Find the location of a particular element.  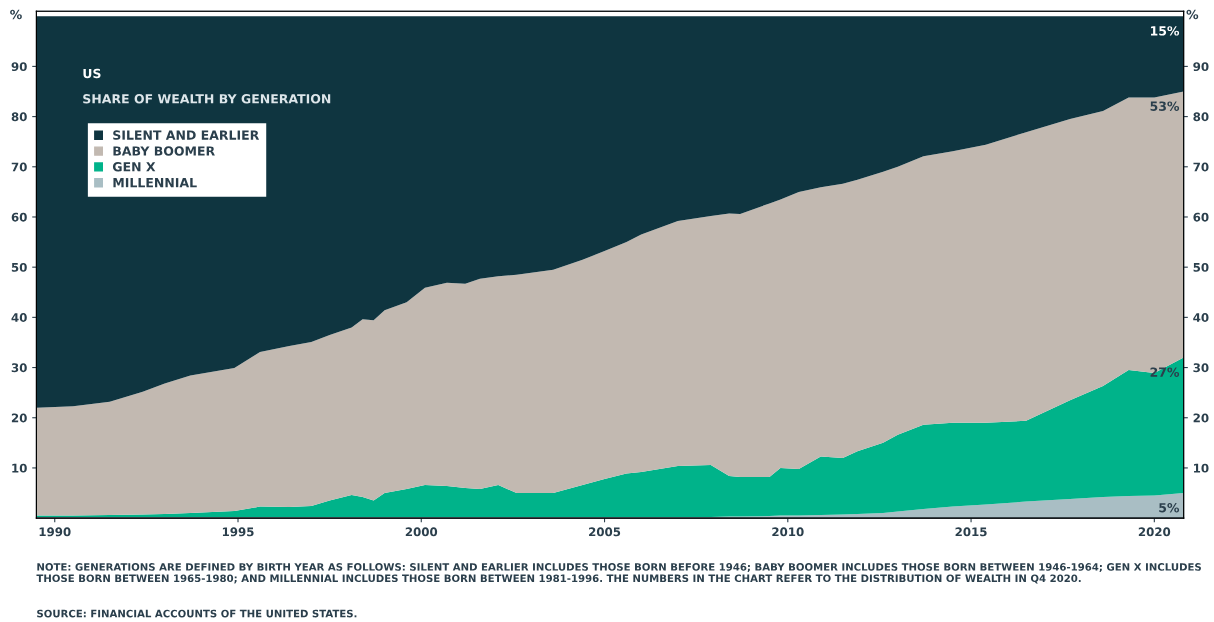

data-label: 15% is located at coordinates (1165, 31).